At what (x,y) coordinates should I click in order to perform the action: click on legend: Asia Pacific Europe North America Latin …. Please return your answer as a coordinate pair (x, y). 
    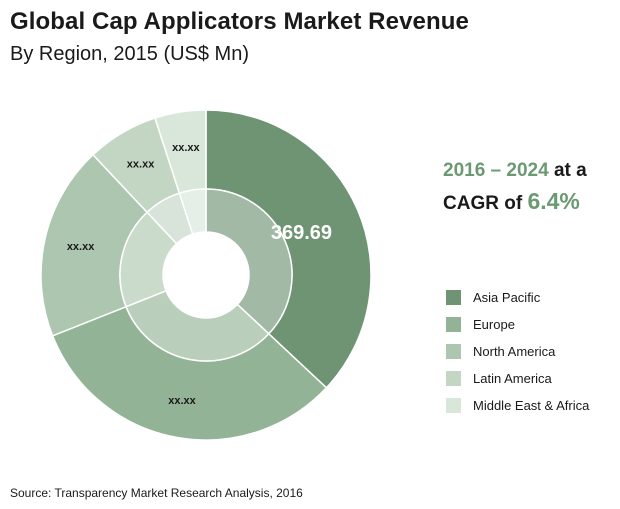
    Looking at the image, I should click on (517, 351).